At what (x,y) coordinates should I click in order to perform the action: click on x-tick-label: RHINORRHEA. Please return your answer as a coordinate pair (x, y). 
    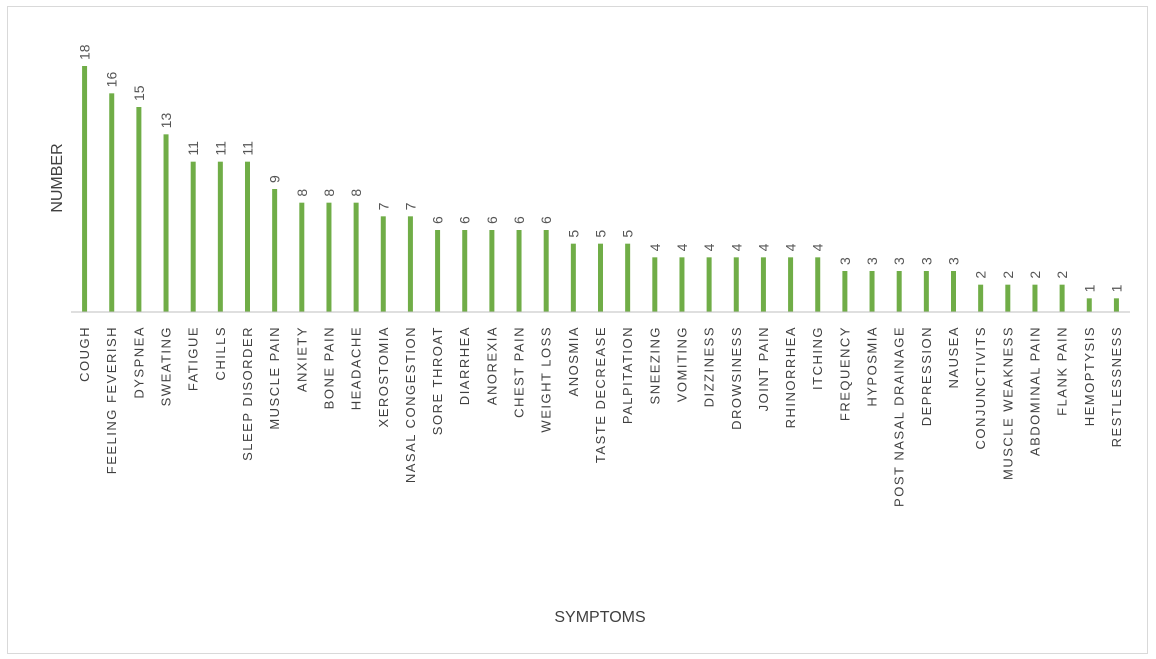
    Looking at the image, I should click on (790, 377).